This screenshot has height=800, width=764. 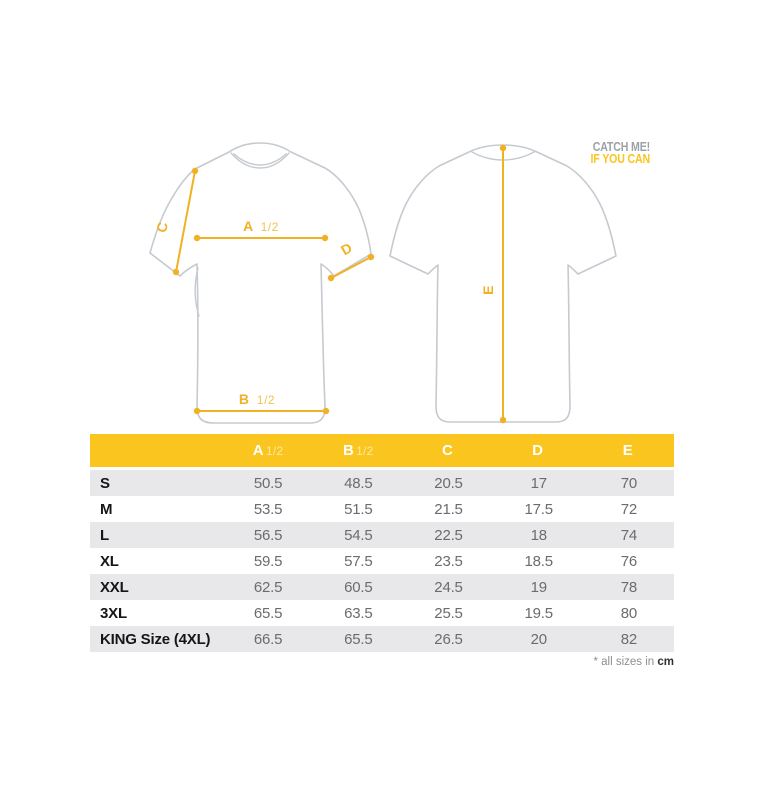 I want to click on header-col-c: C, so click(x=448, y=450).